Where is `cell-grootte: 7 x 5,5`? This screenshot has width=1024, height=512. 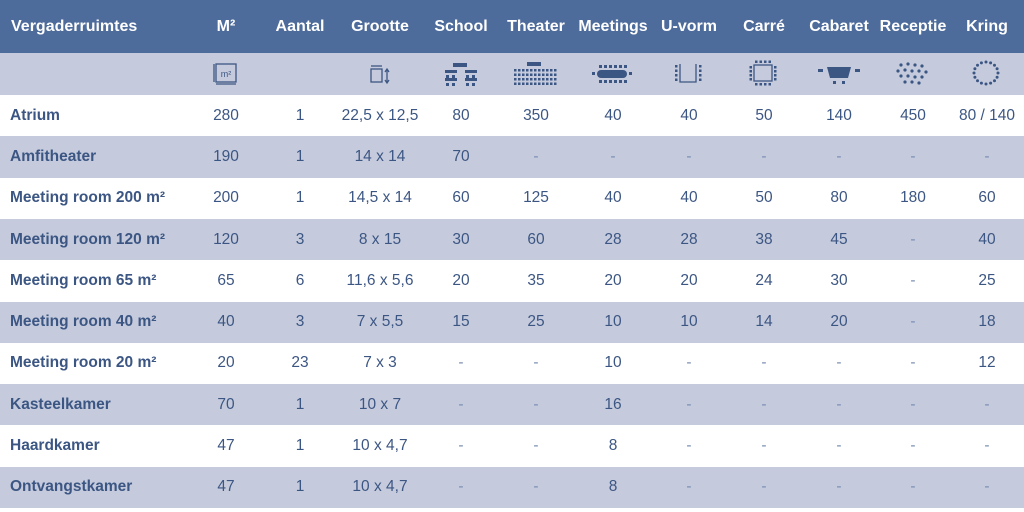 cell-grootte: 7 x 5,5 is located at coordinates (380, 322).